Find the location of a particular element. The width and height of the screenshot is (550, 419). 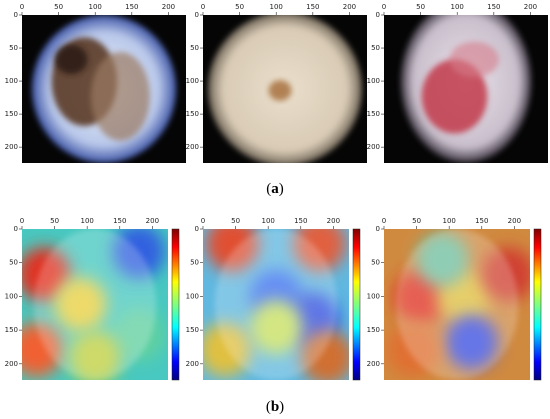

caption: (a) is located at coordinates (275, 189).